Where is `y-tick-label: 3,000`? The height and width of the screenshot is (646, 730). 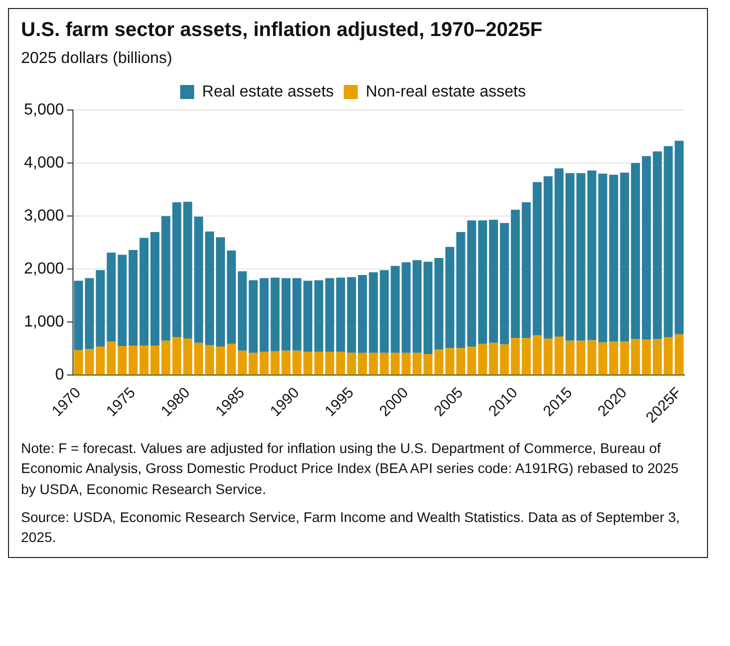 y-tick-label: 3,000 is located at coordinates (44, 215).